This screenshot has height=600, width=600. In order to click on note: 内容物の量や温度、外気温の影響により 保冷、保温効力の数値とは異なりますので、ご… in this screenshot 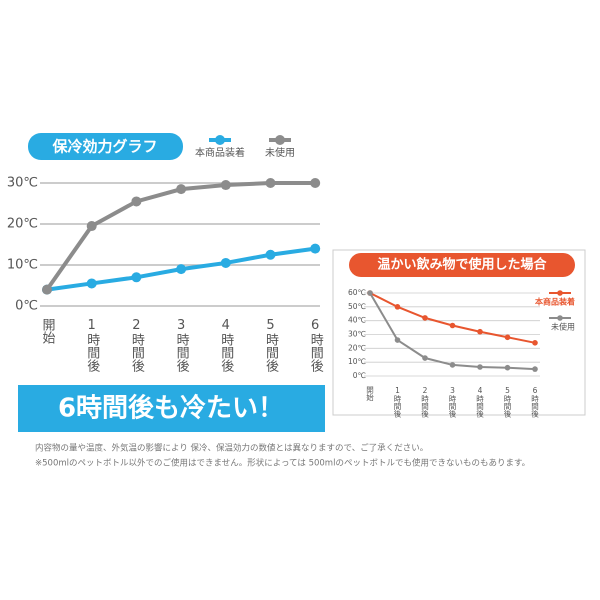, I will do `click(231, 448)`.